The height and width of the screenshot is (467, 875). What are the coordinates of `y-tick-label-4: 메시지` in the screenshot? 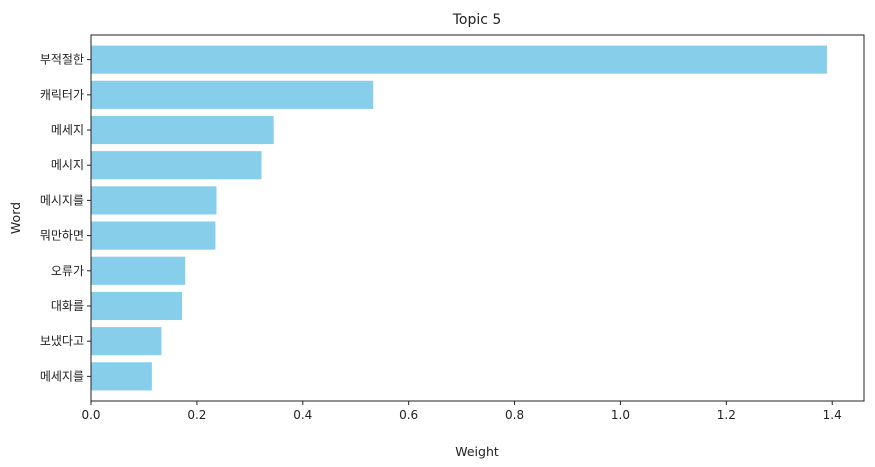 It's located at (67, 165).